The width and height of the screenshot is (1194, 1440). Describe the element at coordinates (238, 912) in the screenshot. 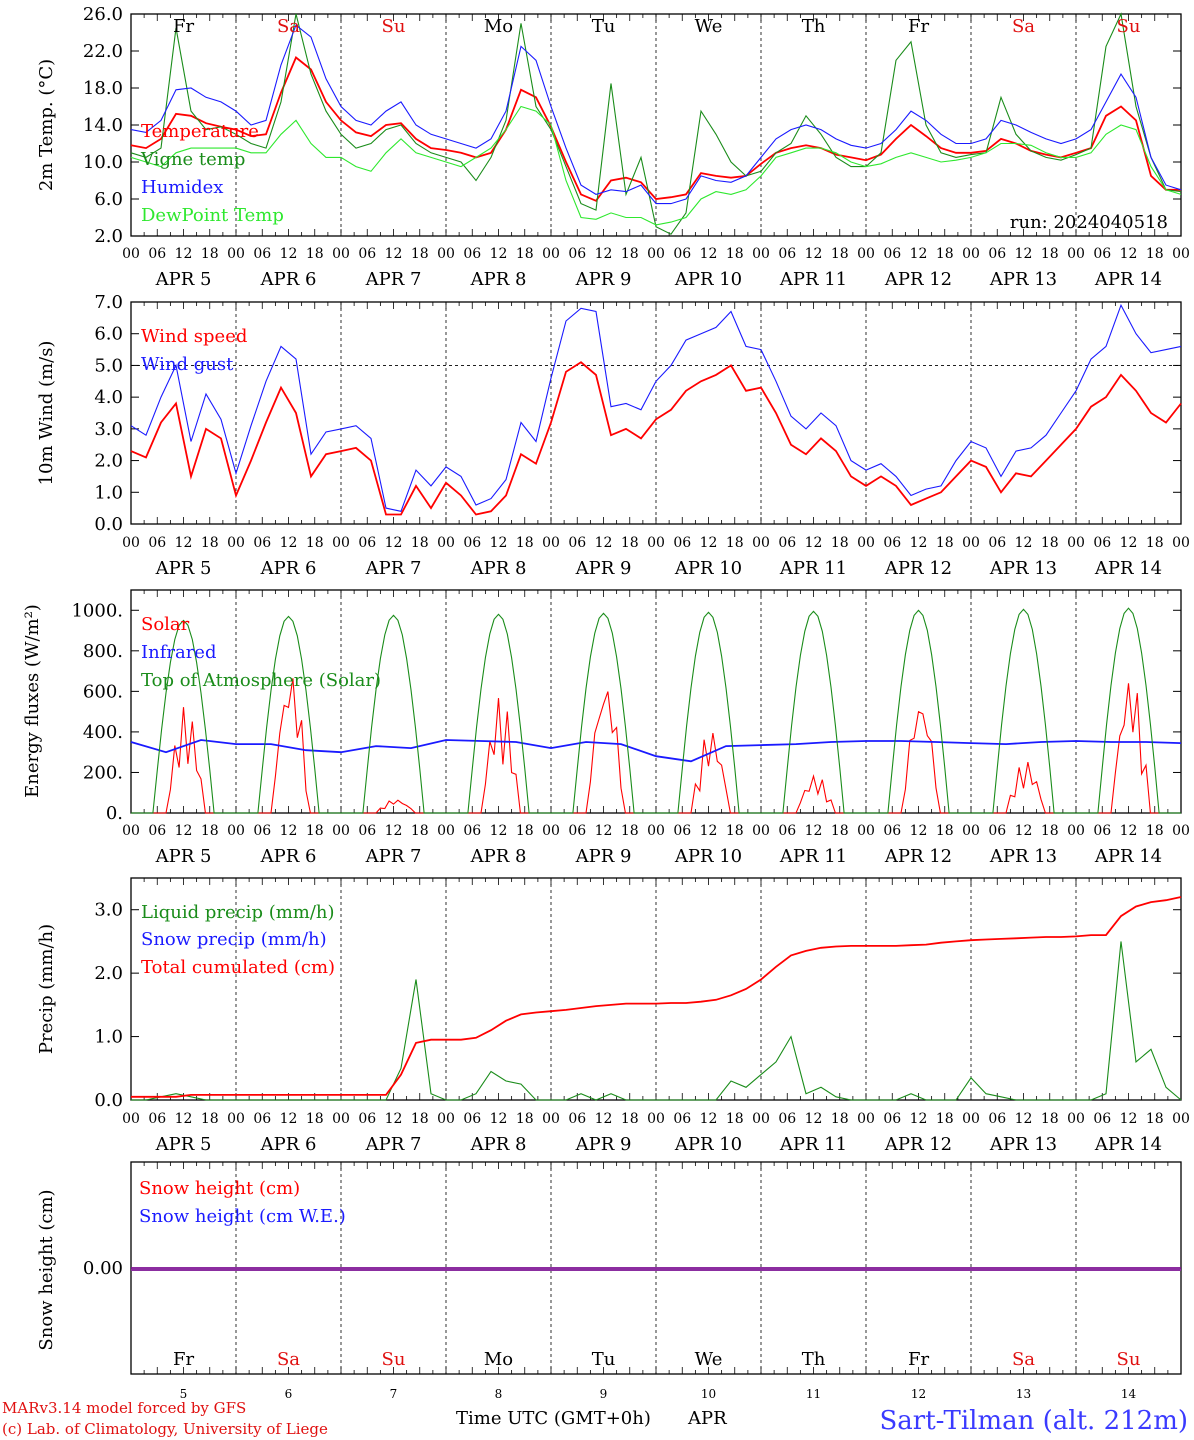

I see `legend-entry: Liquid precip (mm/h)` at that location.